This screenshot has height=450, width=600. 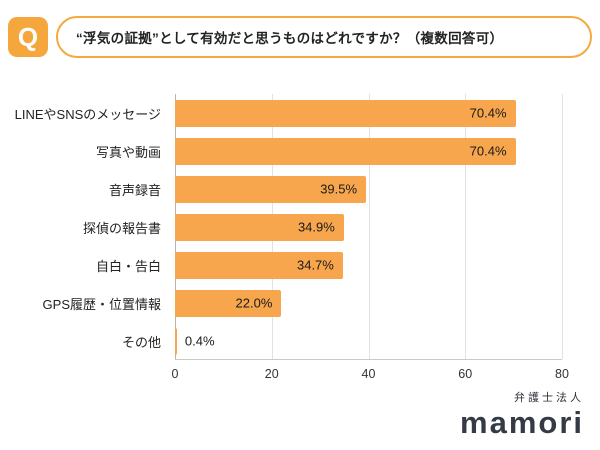 I want to click on axis-tick-label: 20, so click(x=271, y=374).